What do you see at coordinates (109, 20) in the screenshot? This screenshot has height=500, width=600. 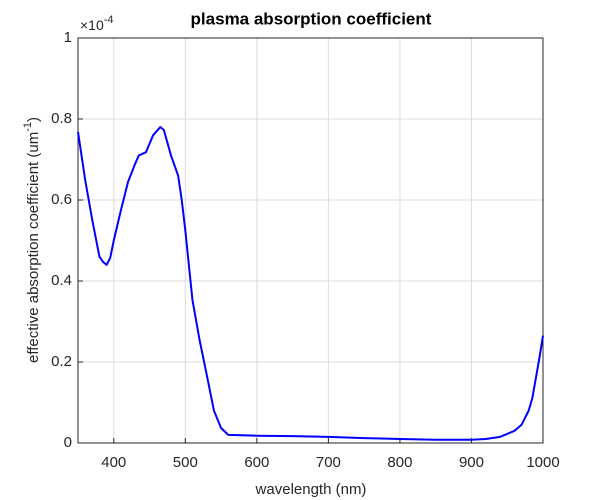 I see `y-exponent-power: -4` at bounding box center [109, 20].